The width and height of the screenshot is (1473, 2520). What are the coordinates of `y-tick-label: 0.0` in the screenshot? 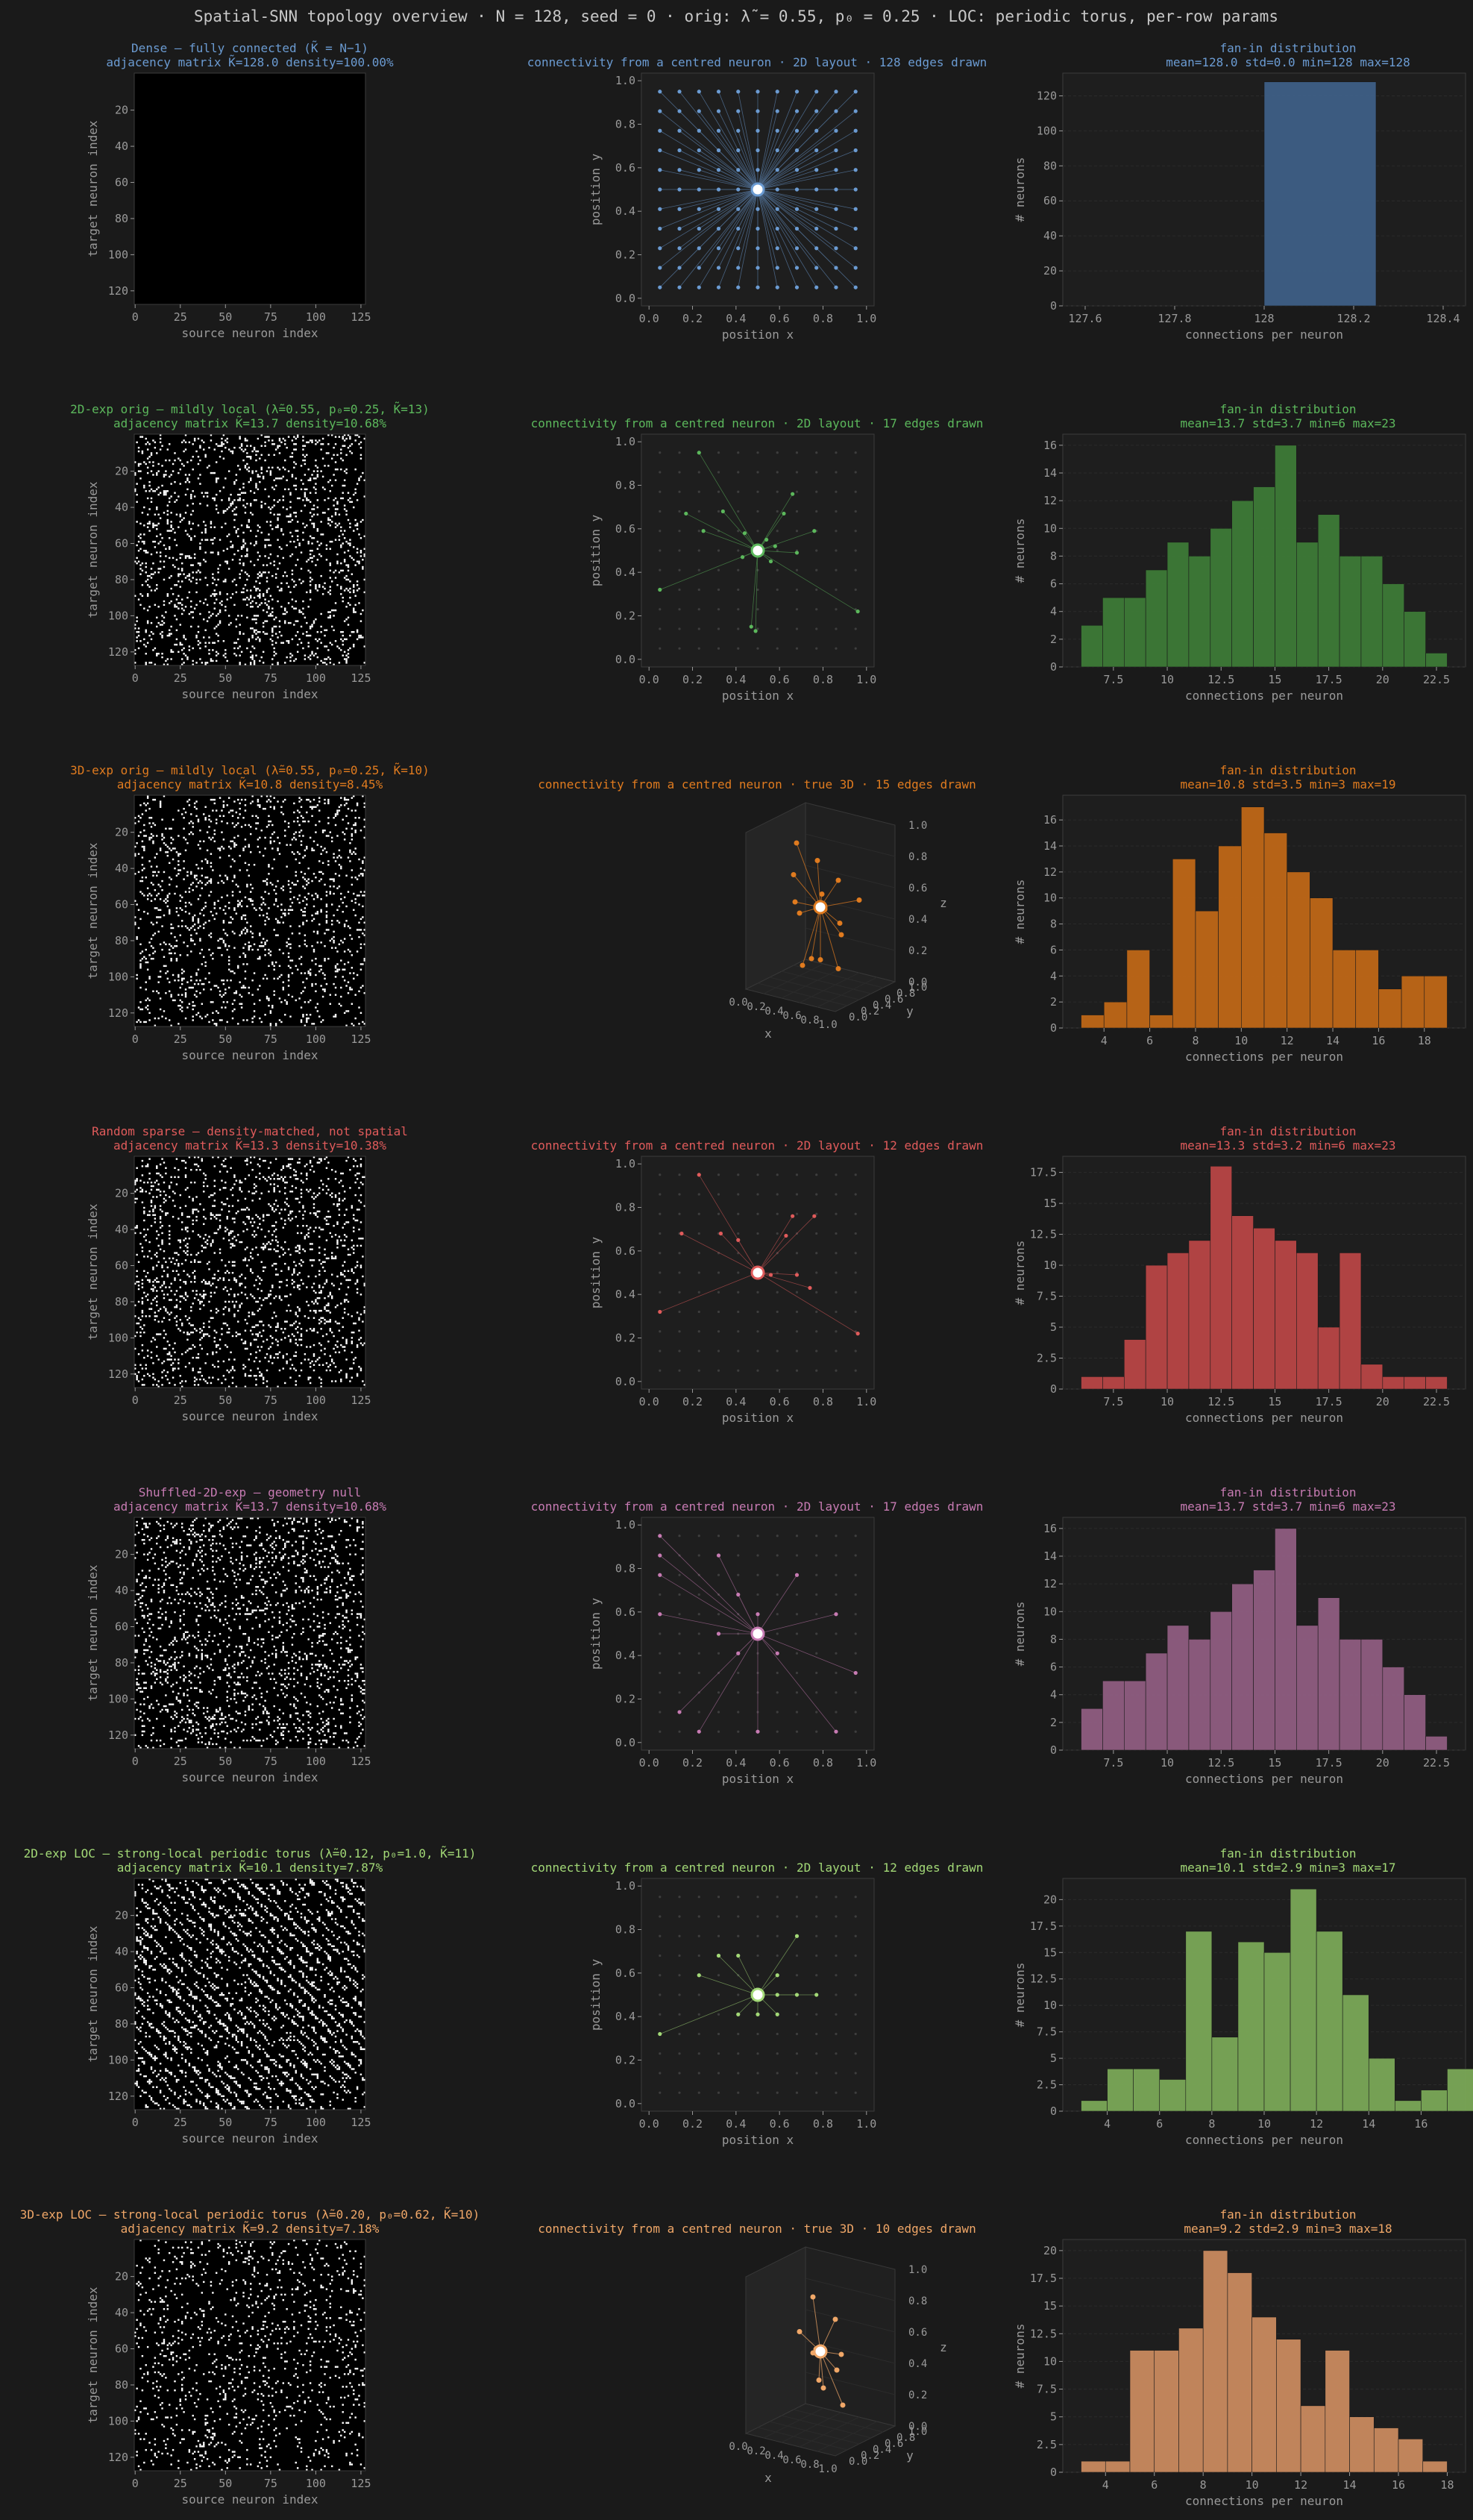 It's located at (625, 1381).